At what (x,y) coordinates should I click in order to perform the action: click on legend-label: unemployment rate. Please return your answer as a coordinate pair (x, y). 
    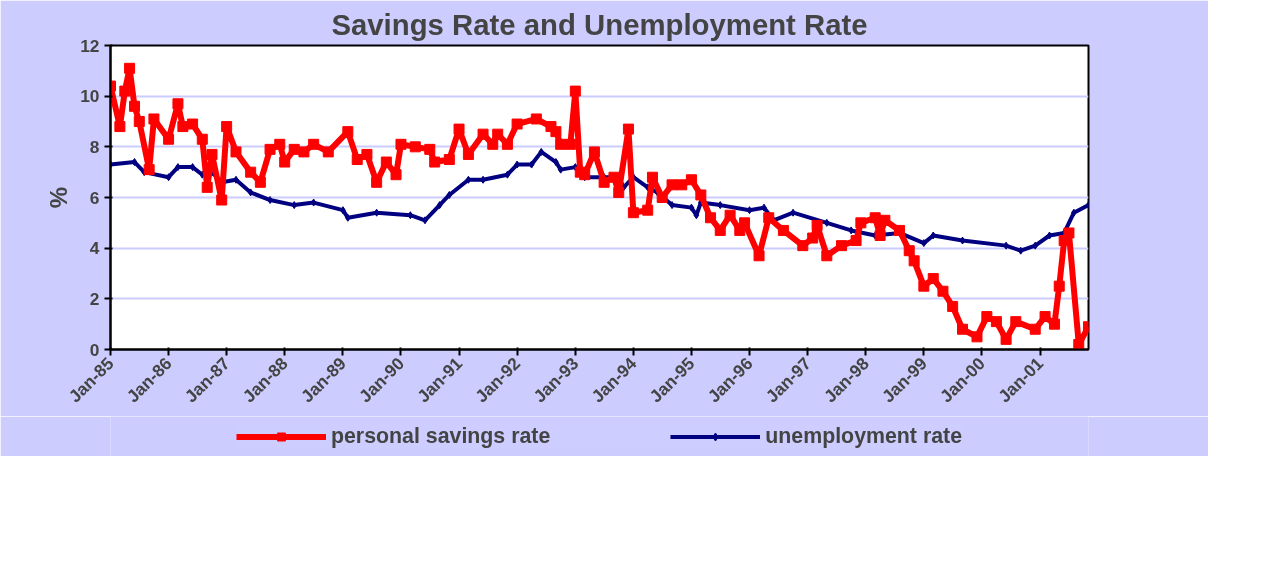
    Looking at the image, I should click on (864, 436).